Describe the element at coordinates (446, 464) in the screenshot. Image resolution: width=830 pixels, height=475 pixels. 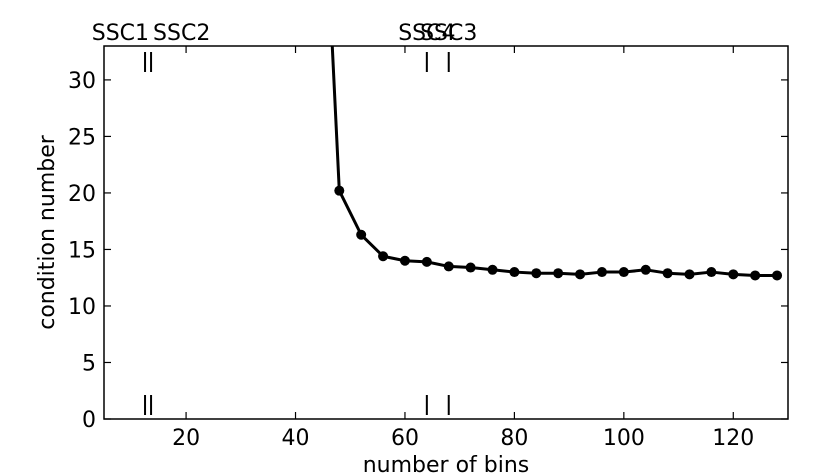
I see `x-axis-label: number of bins` at that location.